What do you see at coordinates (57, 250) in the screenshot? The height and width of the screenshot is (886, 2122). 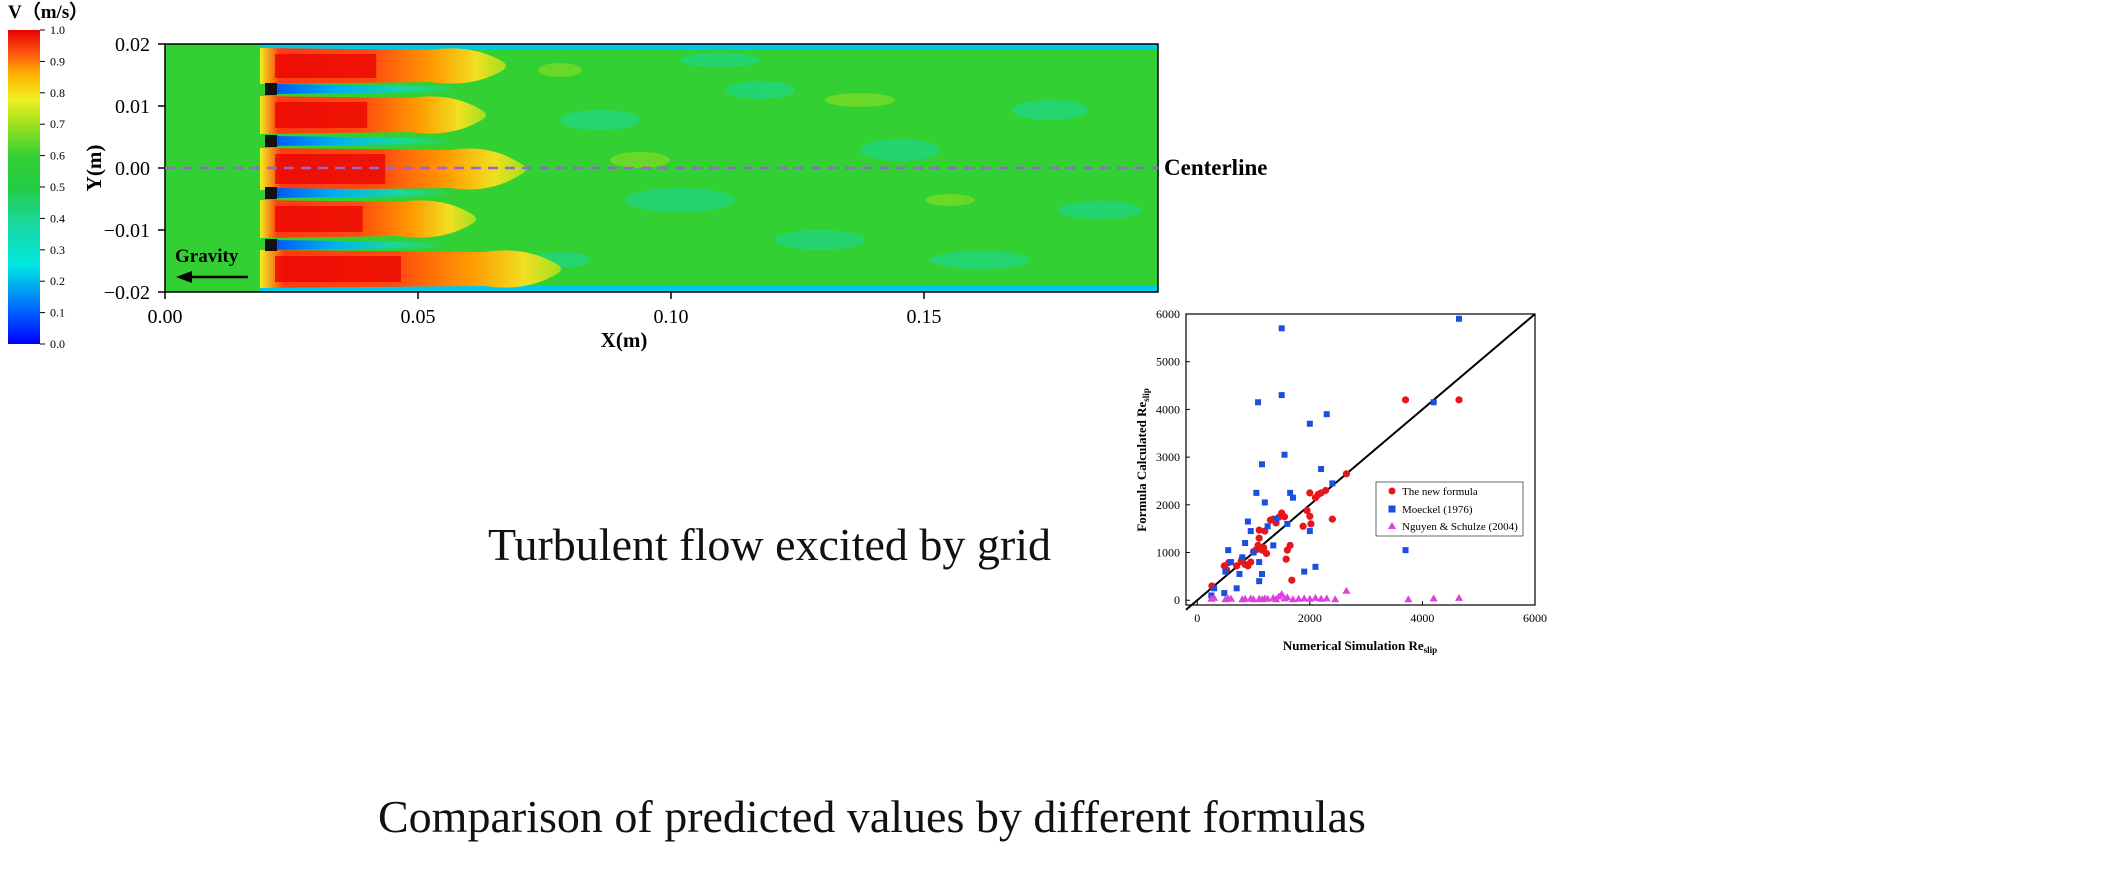 I see `colorbar-tick-label: 0.3` at bounding box center [57, 250].